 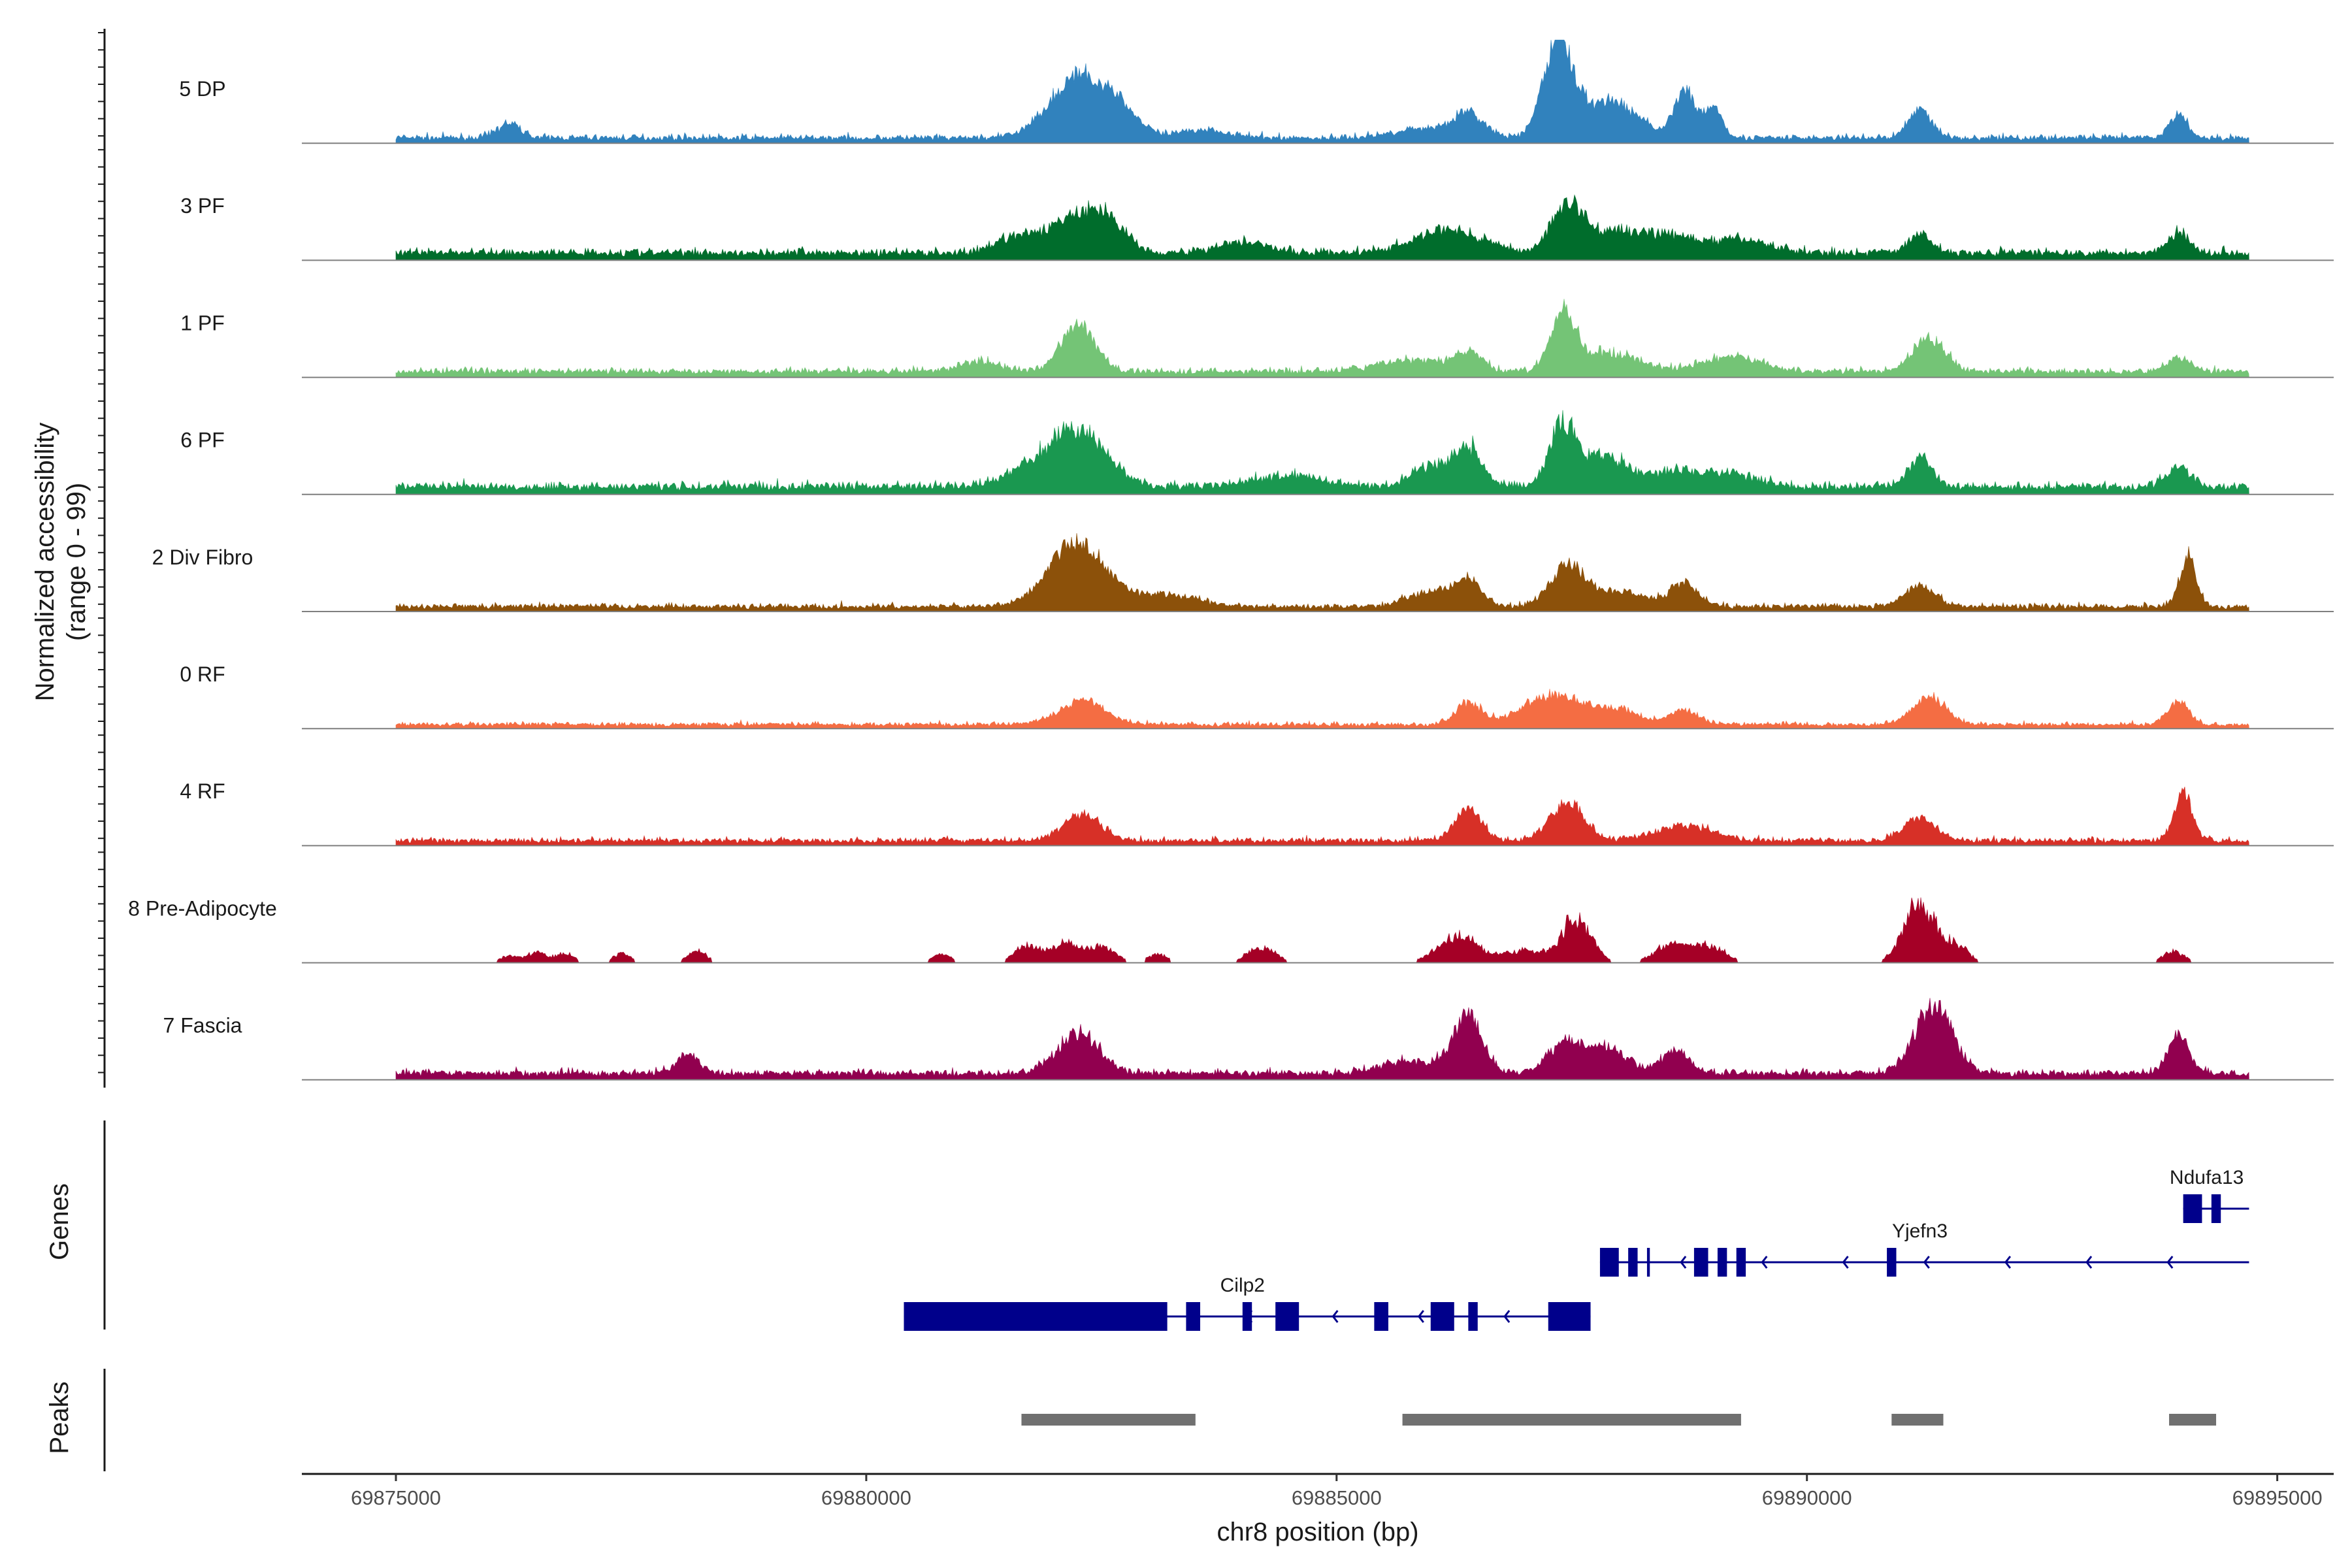 What do you see at coordinates (1176, 1225) in the screenshot?
I see `genes-panel: Cilp2 Yjefn3 Ndufa13` at bounding box center [1176, 1225].